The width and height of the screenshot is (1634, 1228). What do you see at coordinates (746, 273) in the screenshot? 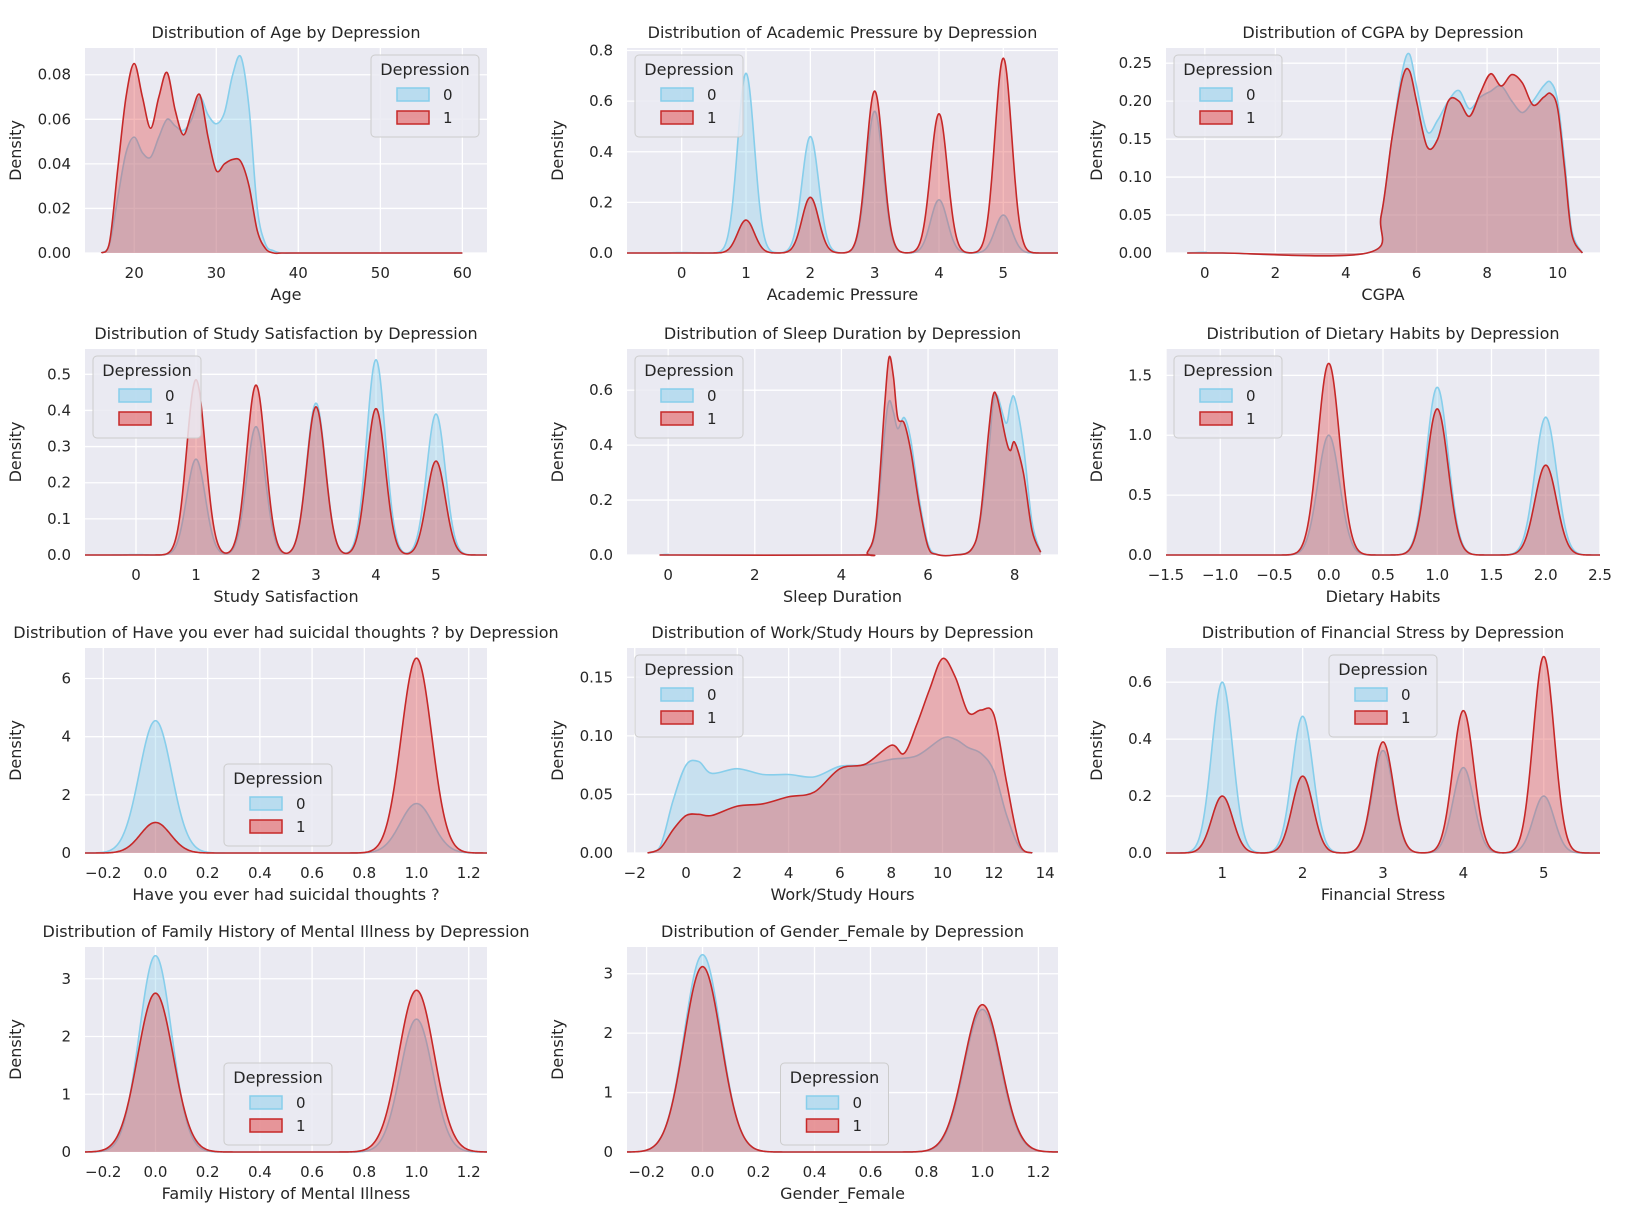
I see `x-tick-label: 1` at bounding box center [746, 273].